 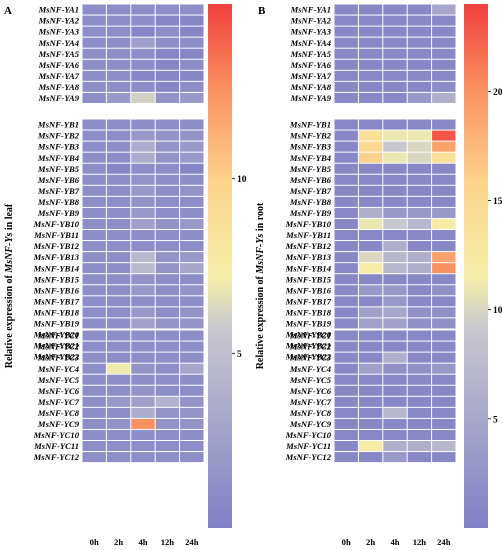 What do you see at coordinates (310, 424) in the screenshot?
I see `row-label: MsNF-YC9` at bounding box center [310, 424].